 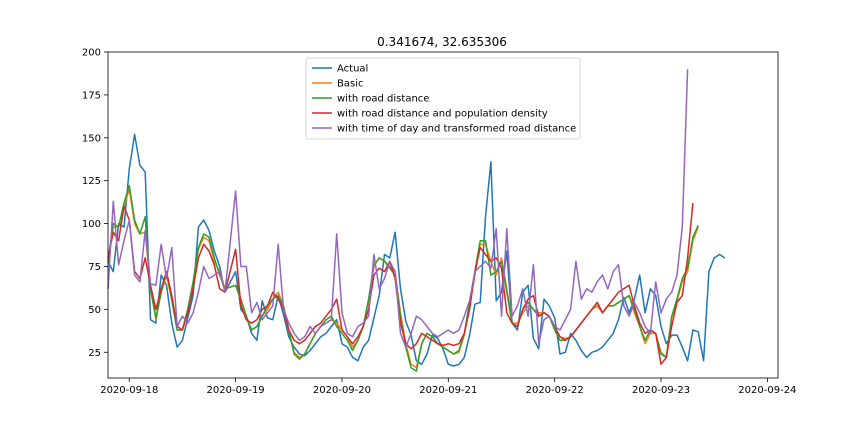 I want to click on y-tick-label: 125, so click(x=91, y=181).